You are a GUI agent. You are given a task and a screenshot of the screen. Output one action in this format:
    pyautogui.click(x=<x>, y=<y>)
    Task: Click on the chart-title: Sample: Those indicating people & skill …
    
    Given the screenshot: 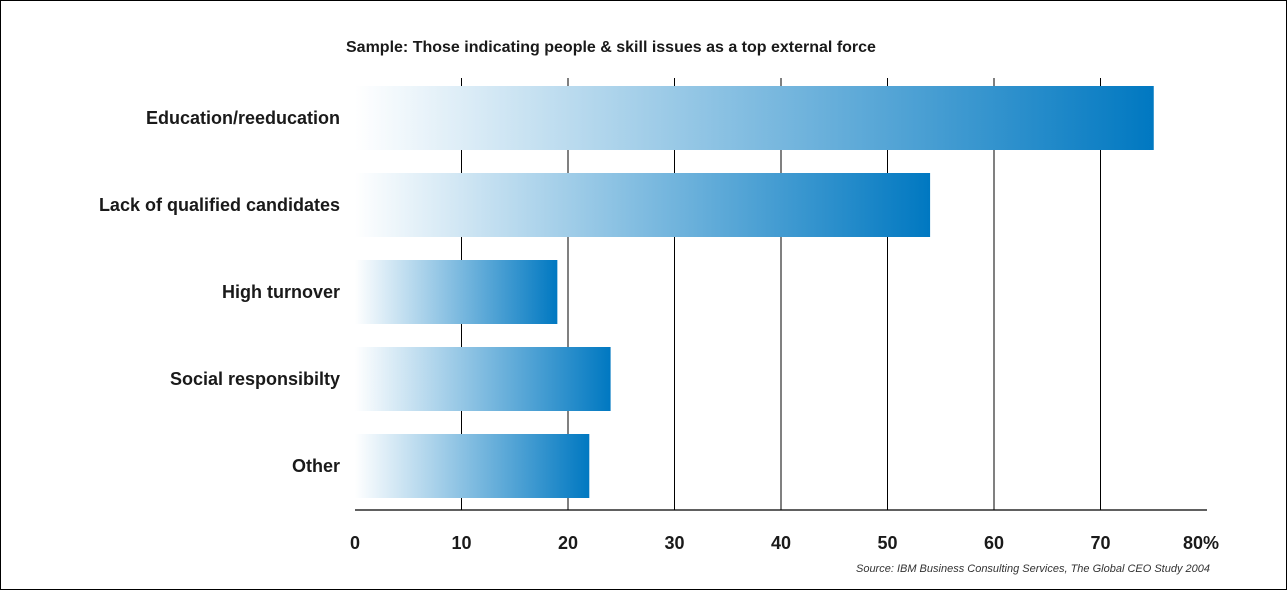 What is the action you would take?
    pyautogui.click(x=611, y=47)
    